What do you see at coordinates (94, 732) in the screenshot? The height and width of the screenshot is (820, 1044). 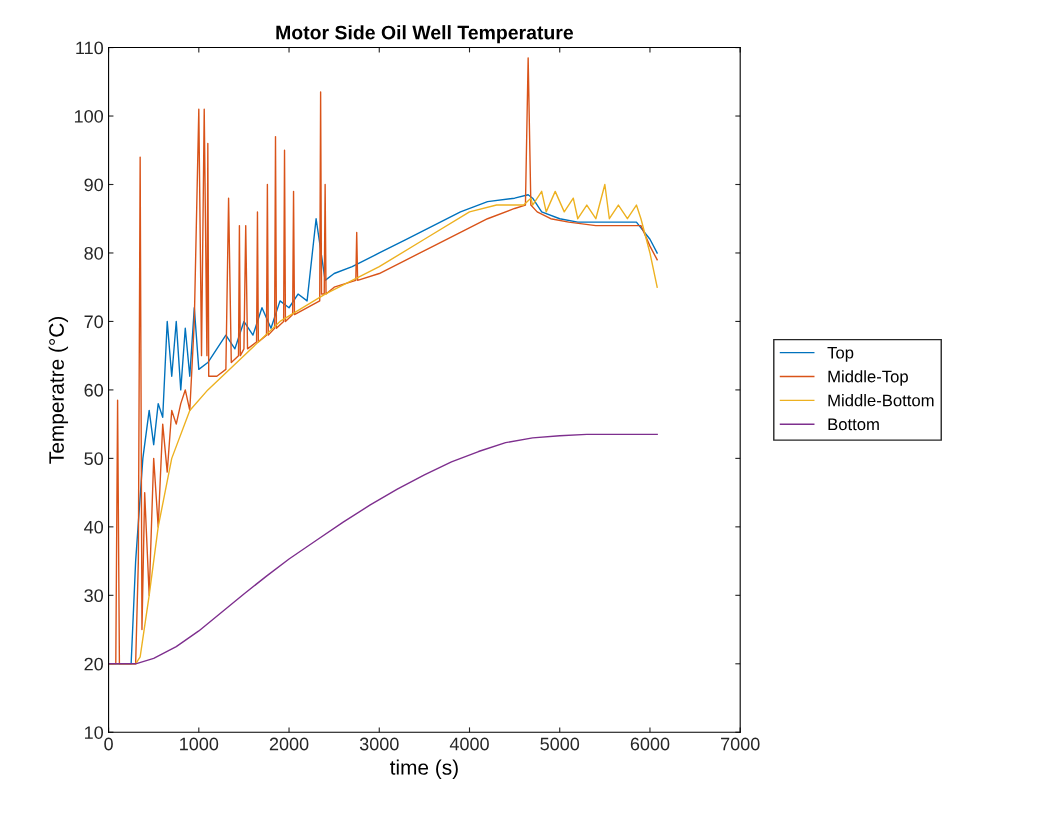 I see `y-tick-label: 10` at bounding box center [94, 732].